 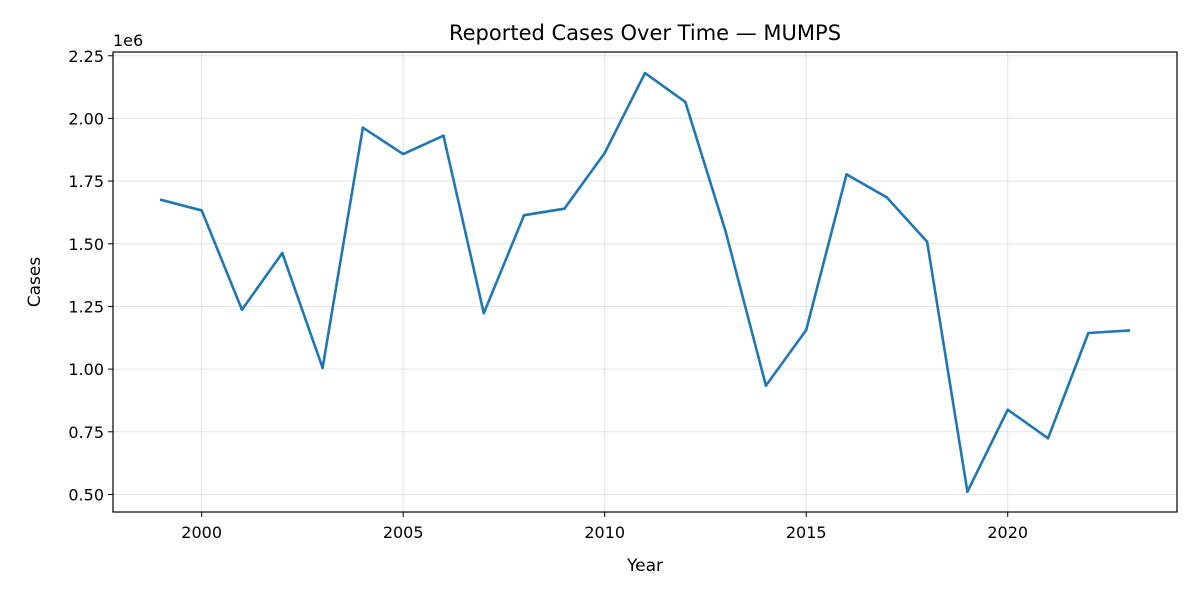 I want to click on y-tick-label: 0.75, so click(x=86, y=432).